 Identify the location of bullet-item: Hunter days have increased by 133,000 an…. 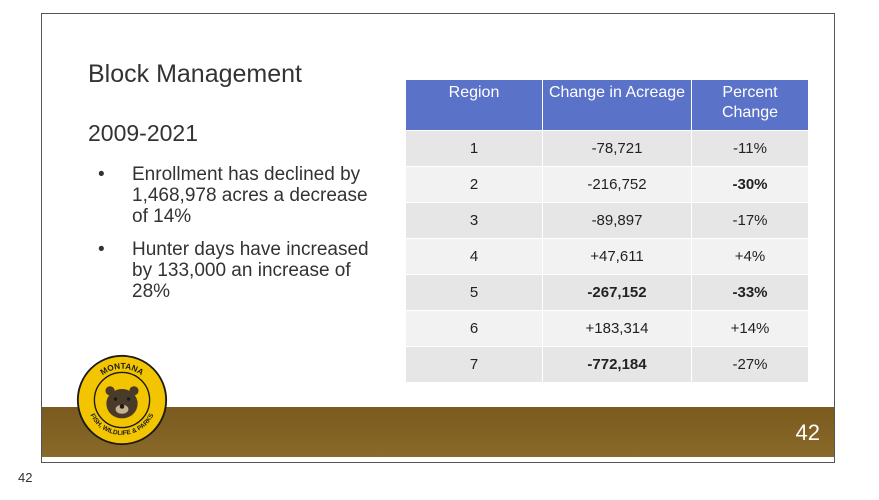
(243, 270).